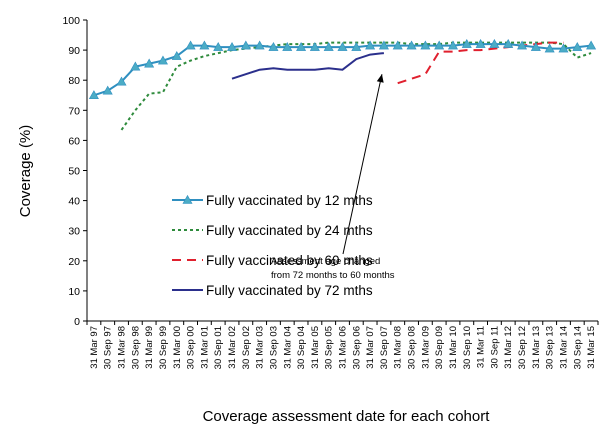 The height and width of the screenshot is (425, 601). Describe the element at coordinates (74, 262) in the screenshot. I see `y-tick-label: 20` at that location.